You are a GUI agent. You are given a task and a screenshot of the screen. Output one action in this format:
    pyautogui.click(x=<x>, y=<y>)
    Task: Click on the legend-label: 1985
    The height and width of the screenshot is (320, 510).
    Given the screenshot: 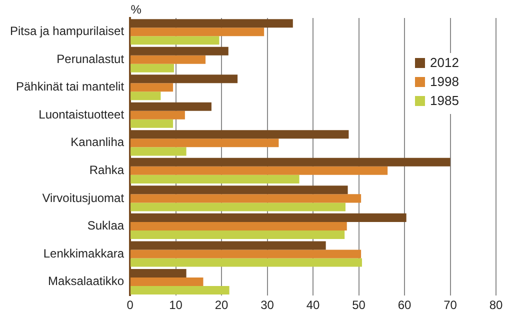 What is the action you would take?
    pyautogui.click(x=444, y=100)
    